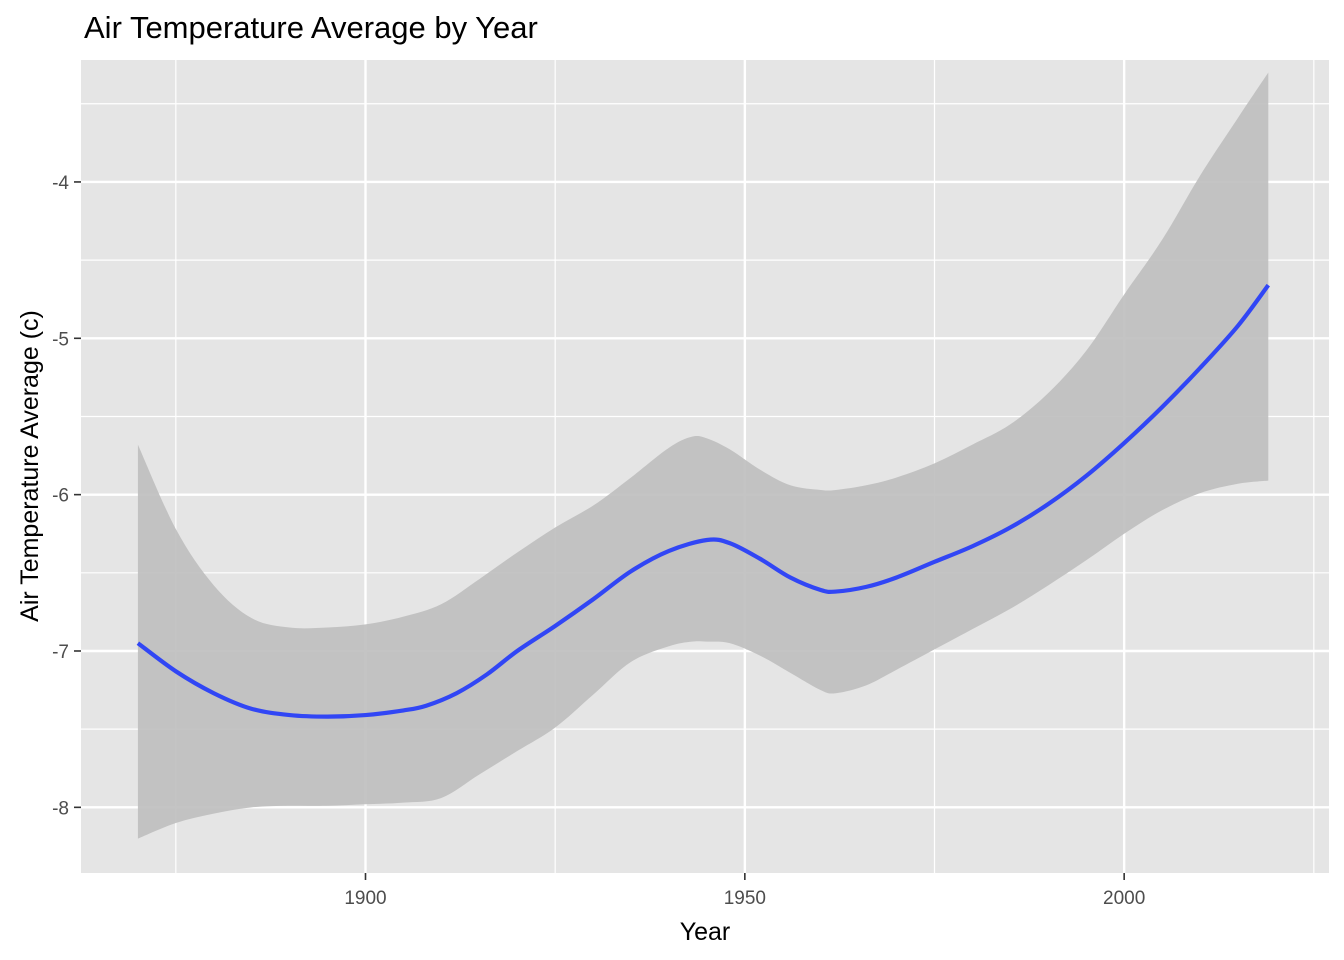  I want to click on x-axis: 1900 1950 2000, so click(744, 891).